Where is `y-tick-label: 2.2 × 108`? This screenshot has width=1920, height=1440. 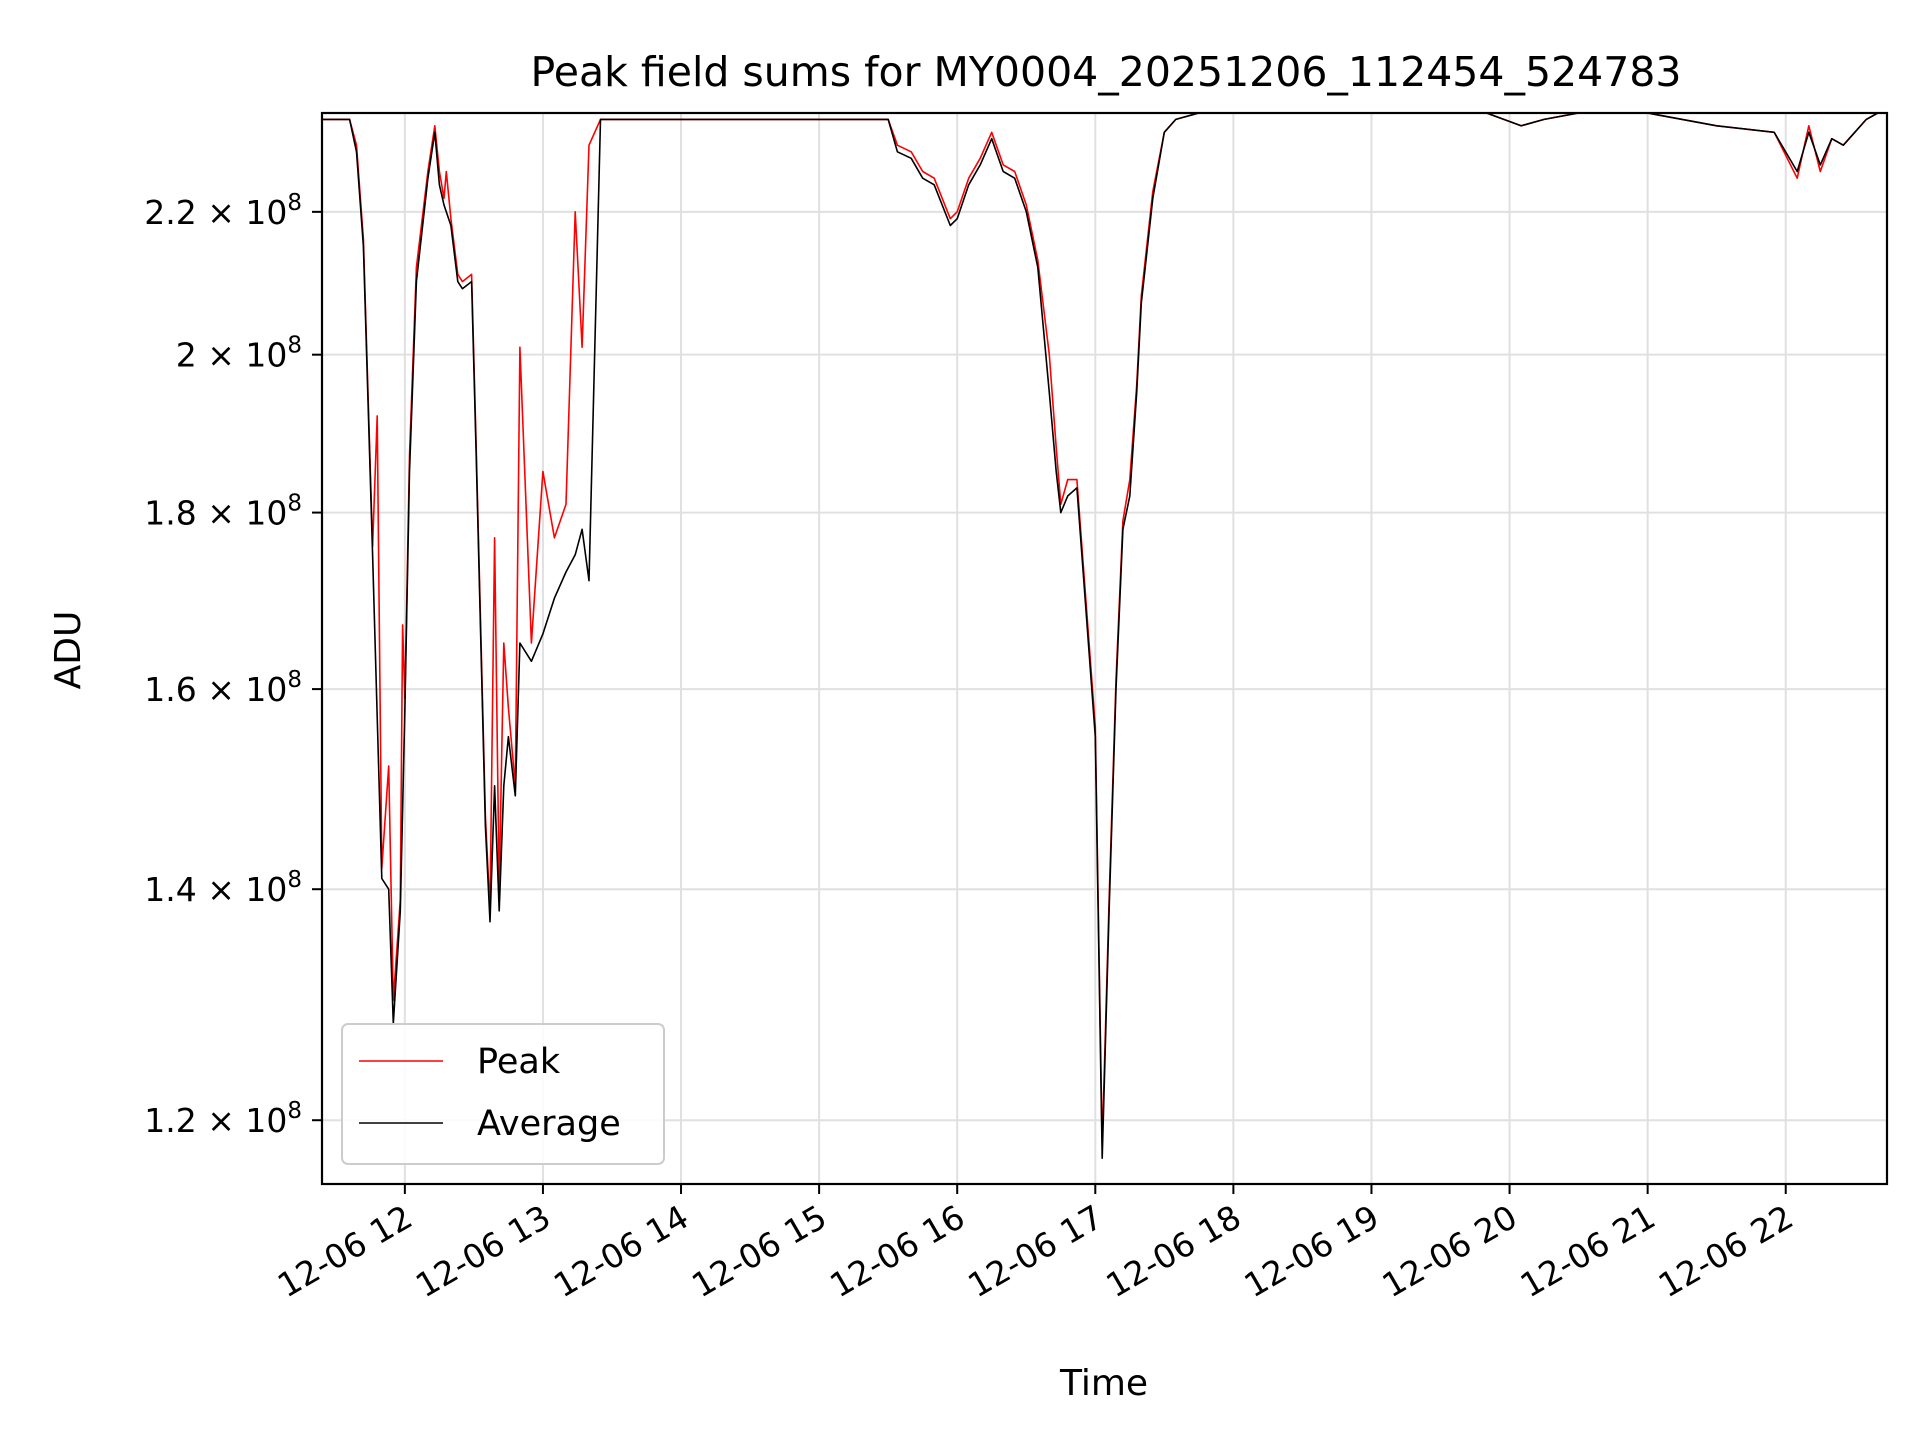
y-tick-label: 2.2 × 108 is located at coordinates (223, 211).